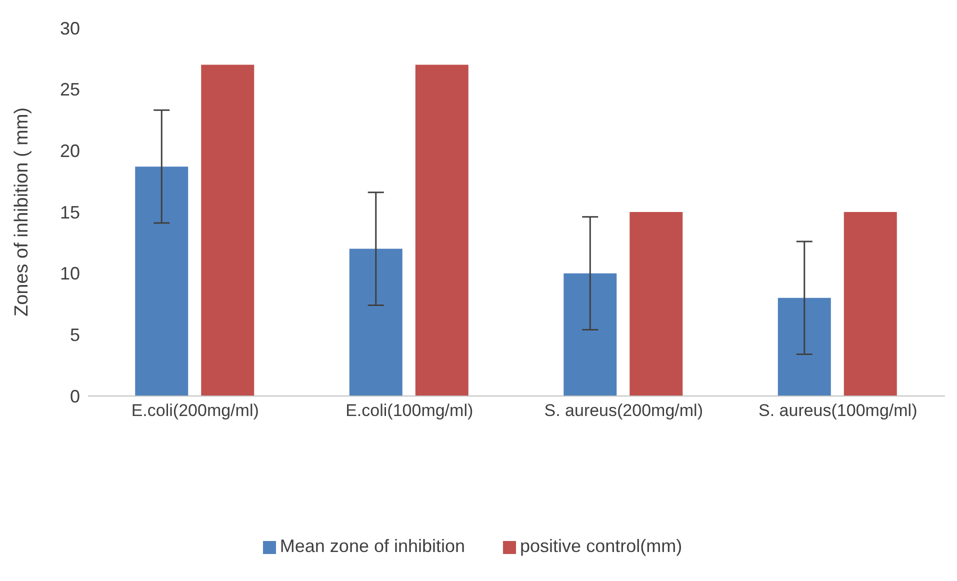  I want to click on y-axis-title: Zones of inhibition ( mm), so click(22, 212).